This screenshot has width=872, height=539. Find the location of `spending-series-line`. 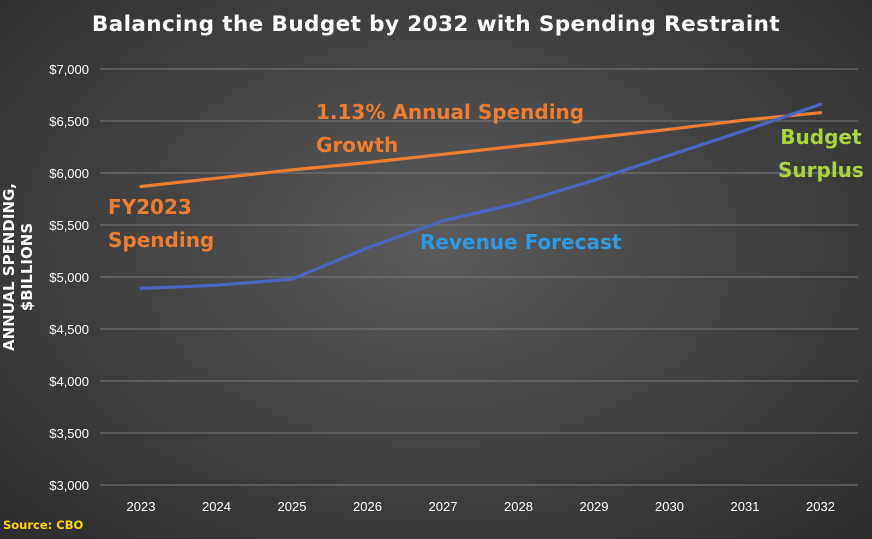

spending-series-line is located at coordinates (481, 150).